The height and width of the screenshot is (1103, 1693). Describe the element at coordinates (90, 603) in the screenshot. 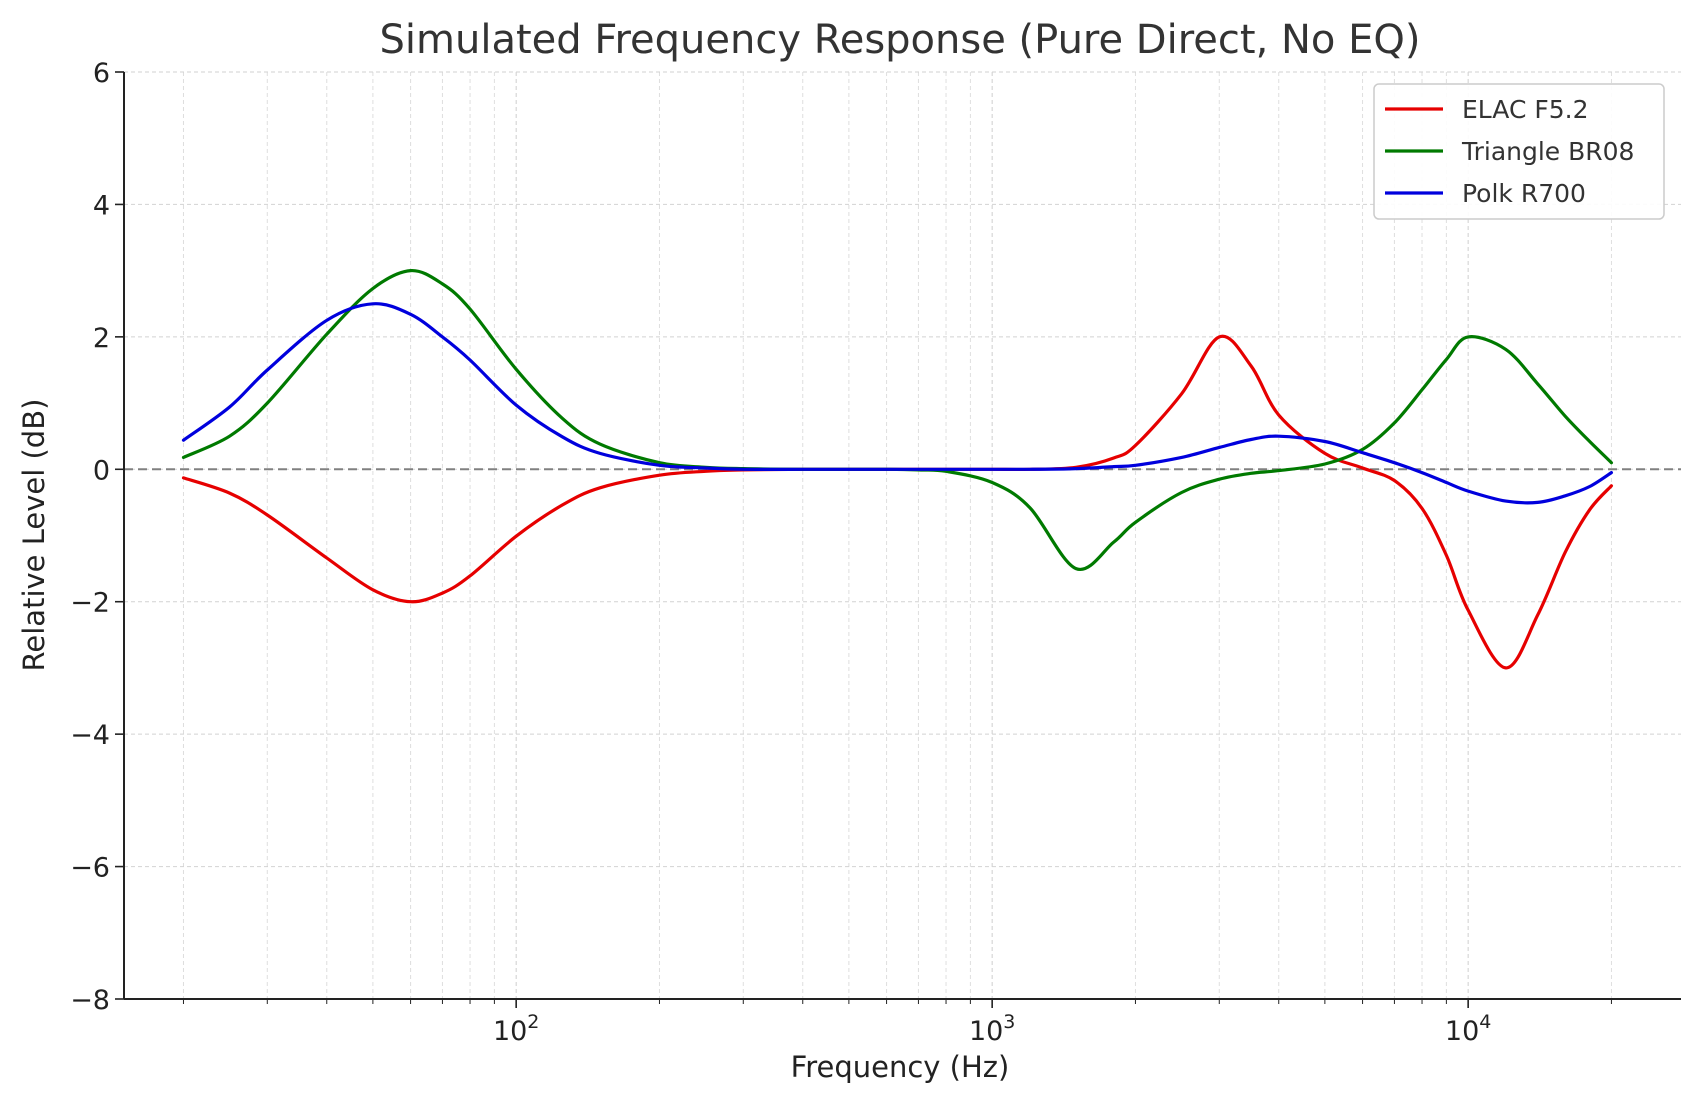

I see `y-tick-label: −2` at that location.